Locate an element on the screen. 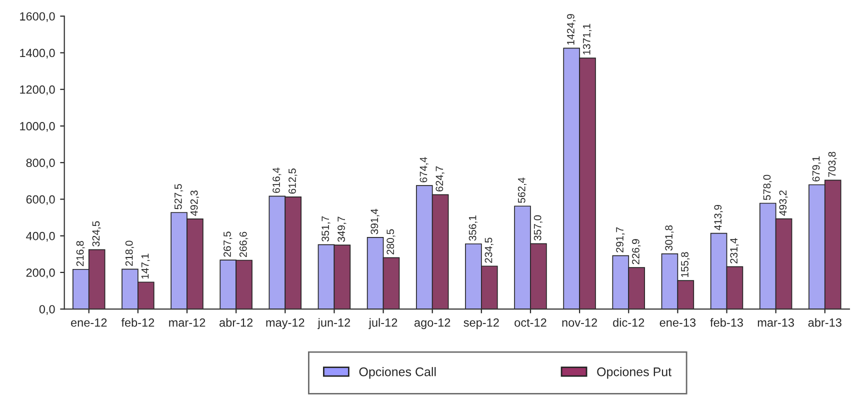 The width and height of the screenshot is (858, 404). data-label: 231,4 is located at coordinates (734, 251).